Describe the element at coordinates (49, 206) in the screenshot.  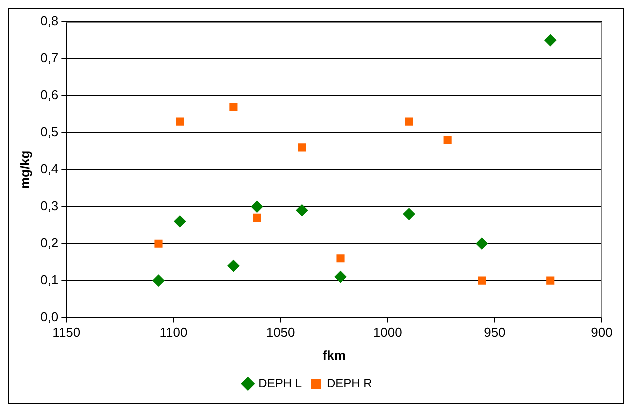
I see `y-tick-label: 0,3` at that location.